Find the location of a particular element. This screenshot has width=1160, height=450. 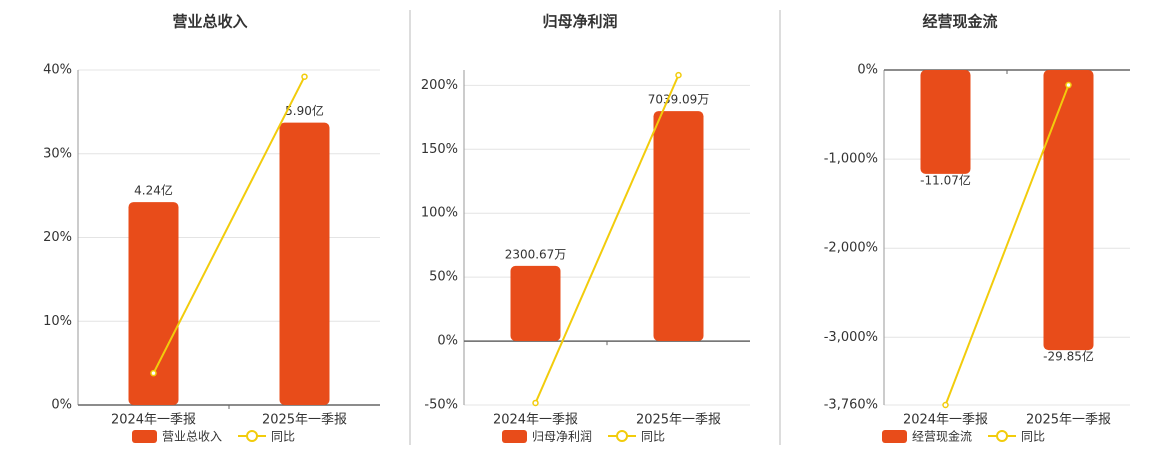

y-tick-label: -2,000% is located at coordinates (851, 248).